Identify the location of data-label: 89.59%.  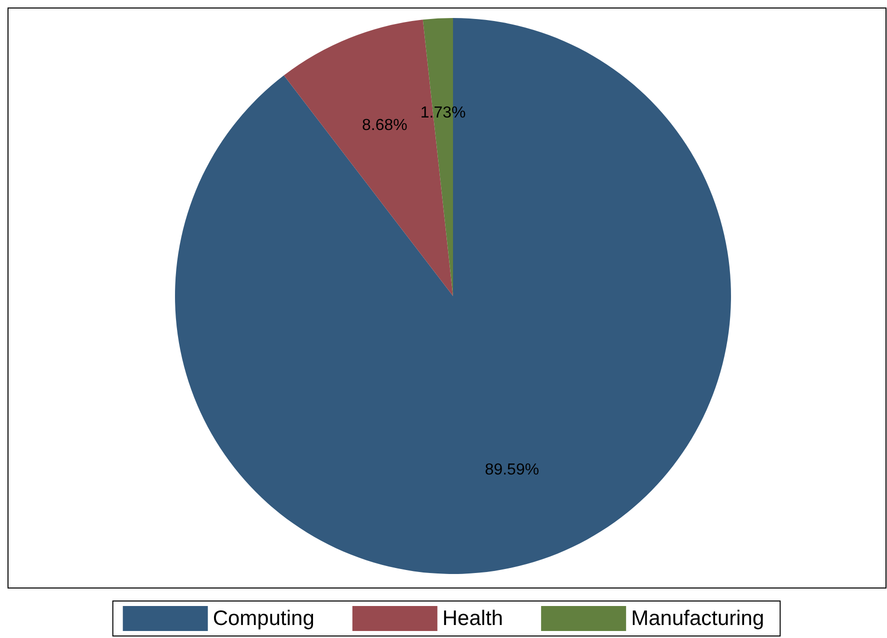
(512, 469).